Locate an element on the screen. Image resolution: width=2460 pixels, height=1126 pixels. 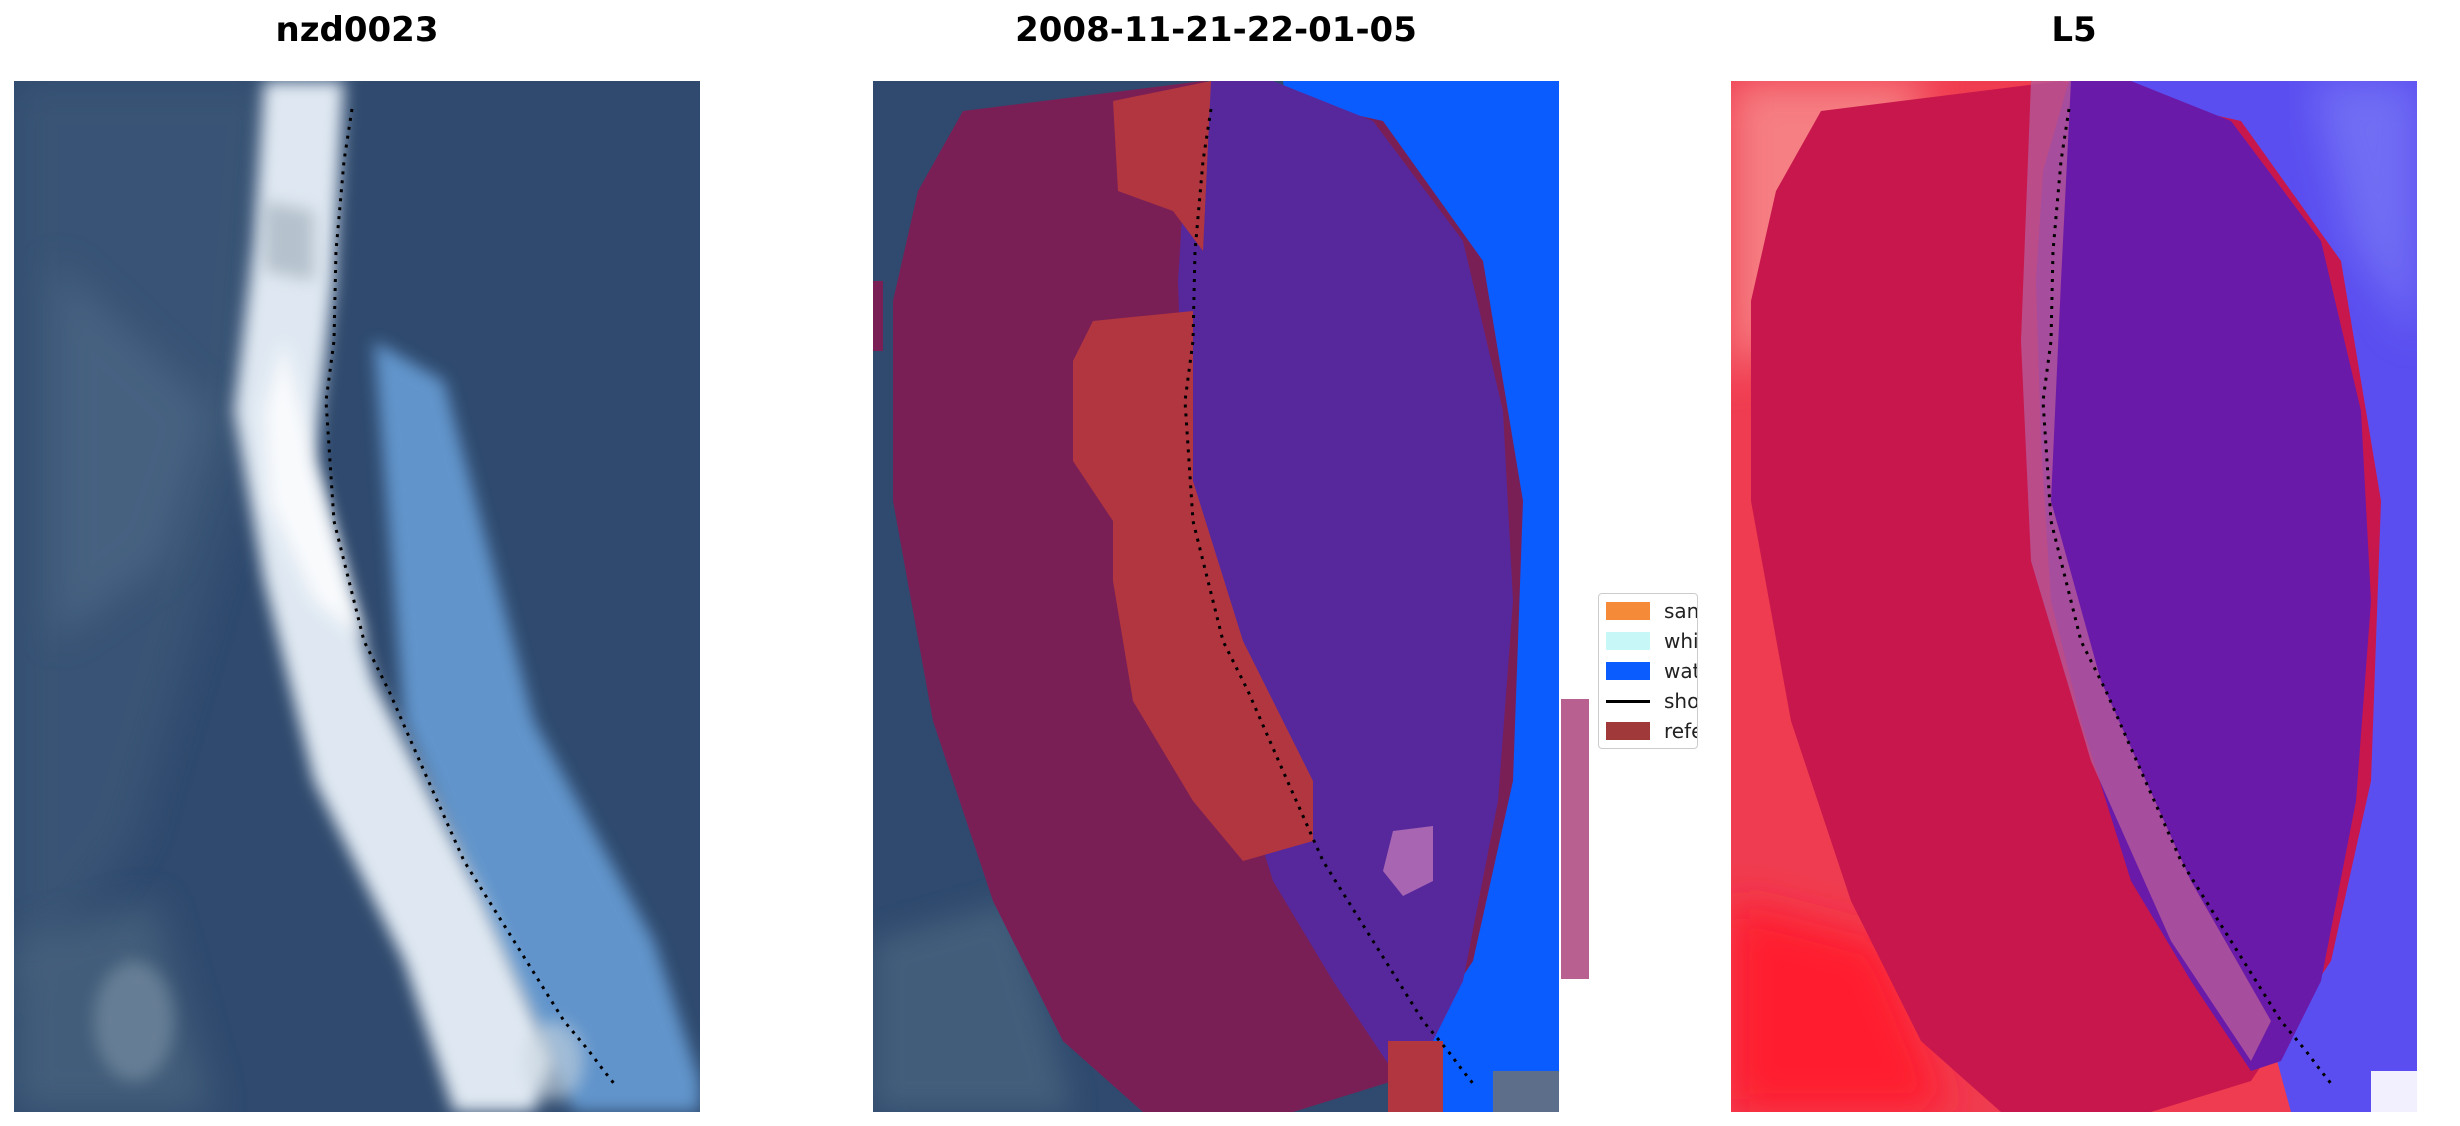
legend-label-sand: sand is located at coordinates (1680, 611).